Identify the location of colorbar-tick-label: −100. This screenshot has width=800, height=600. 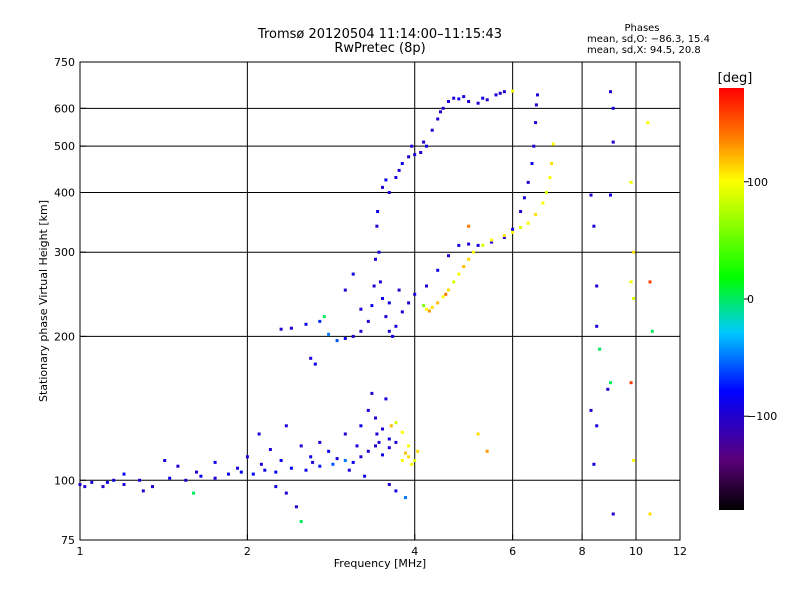
(762, 416).